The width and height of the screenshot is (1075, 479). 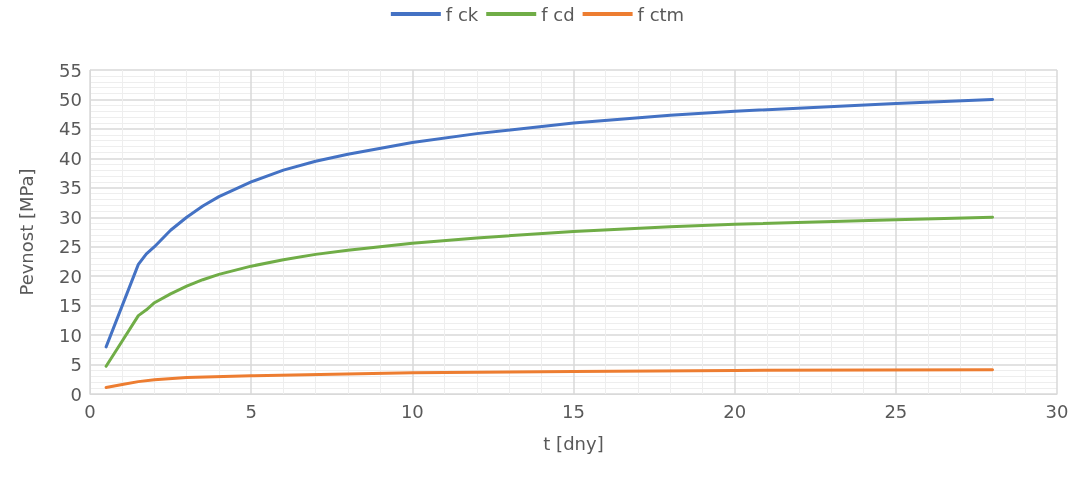 What do you see at coordinates (462, 14) in the screenshot?
I see `legend-label: f ck` at bounding box center [462, 14].